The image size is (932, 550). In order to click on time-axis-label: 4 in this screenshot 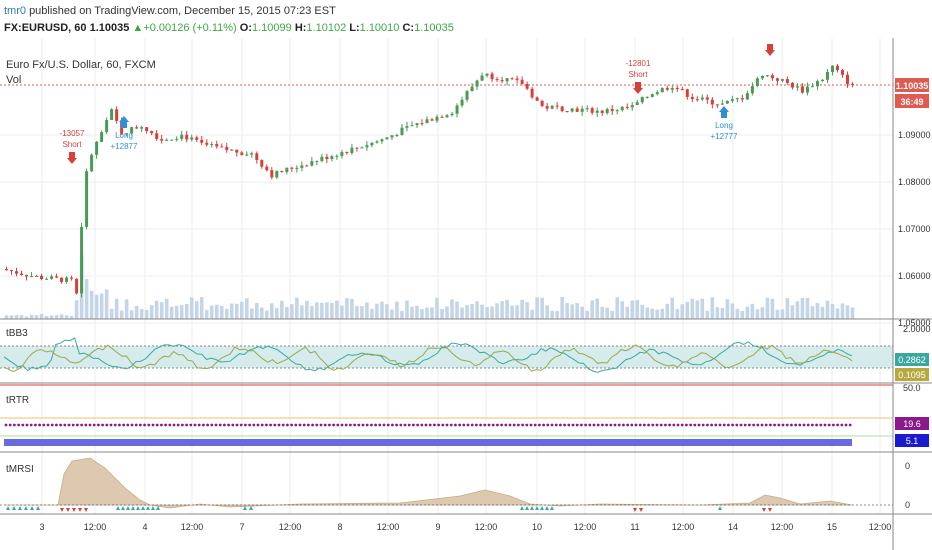, I will do `click(144, 527)`.